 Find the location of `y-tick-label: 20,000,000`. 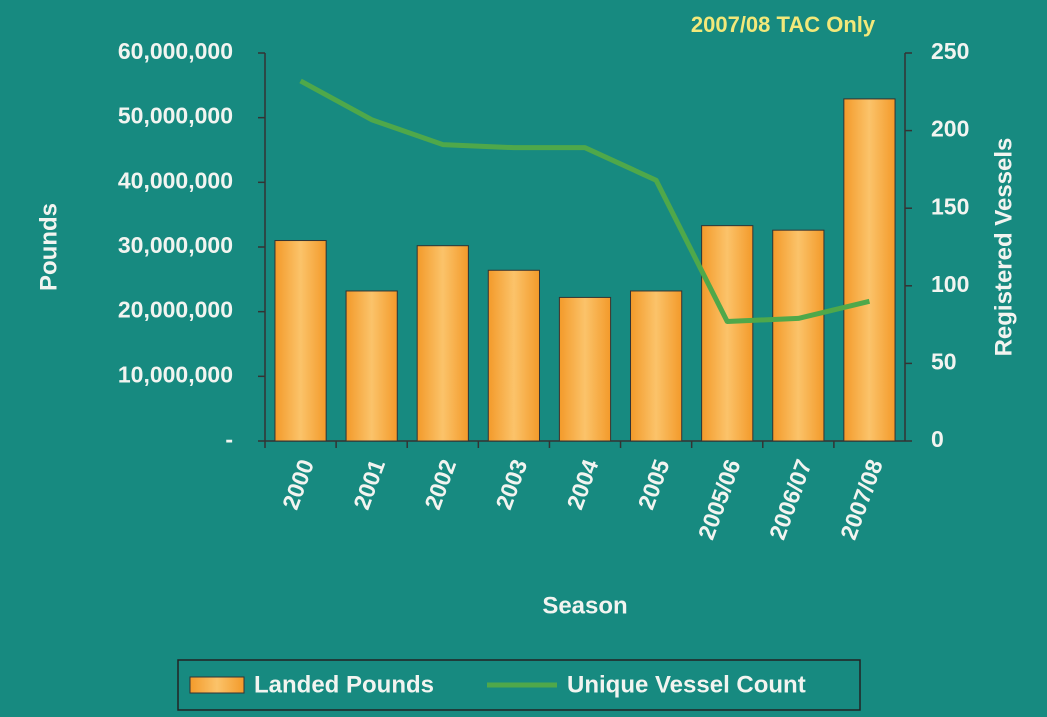

y-tick-label: 20,000,000 is located at coordinates (175, 310).